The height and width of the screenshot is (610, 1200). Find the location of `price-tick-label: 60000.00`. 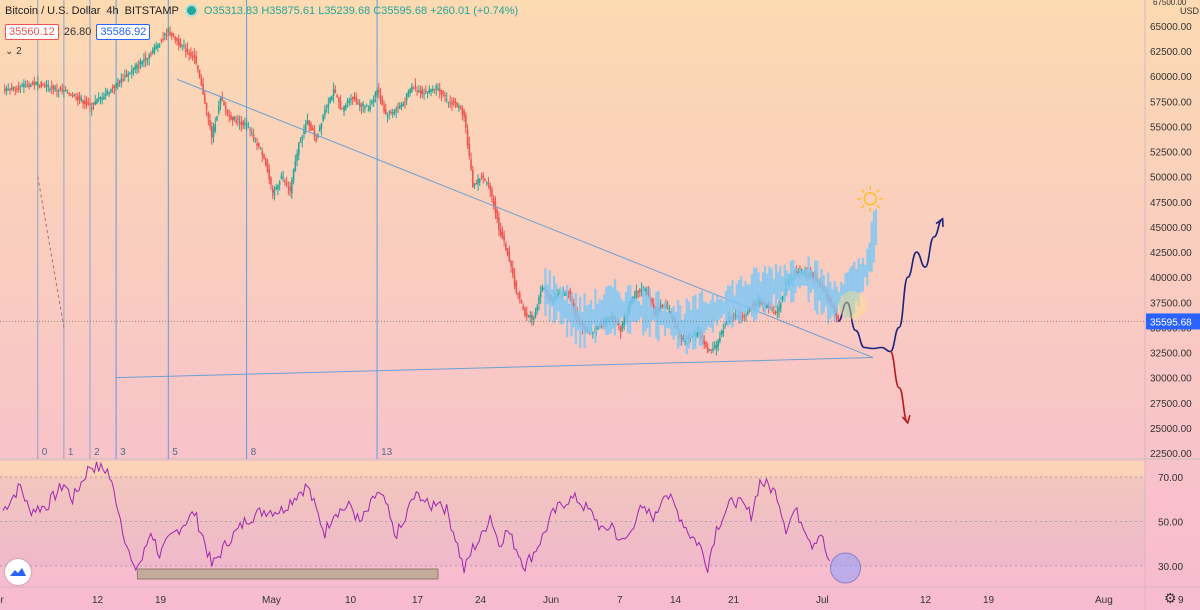

price-tick-label: 60000.00 is located at coordinates (1171, 77).